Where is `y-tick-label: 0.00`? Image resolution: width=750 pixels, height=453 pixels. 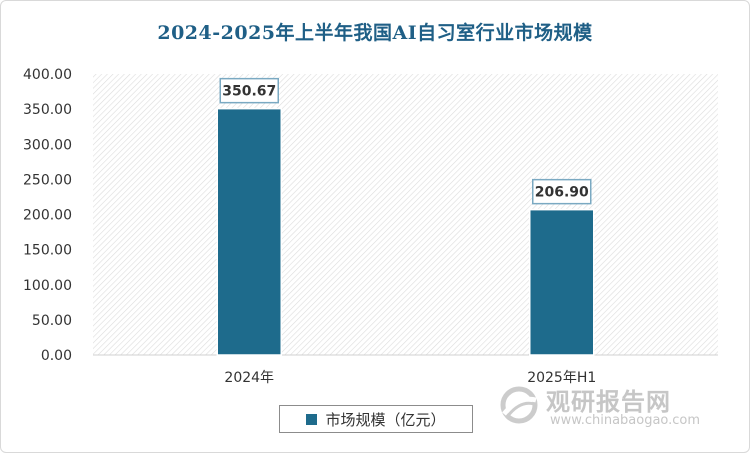 y-tick-label: 0.00 is located at coordinates (56, 356).